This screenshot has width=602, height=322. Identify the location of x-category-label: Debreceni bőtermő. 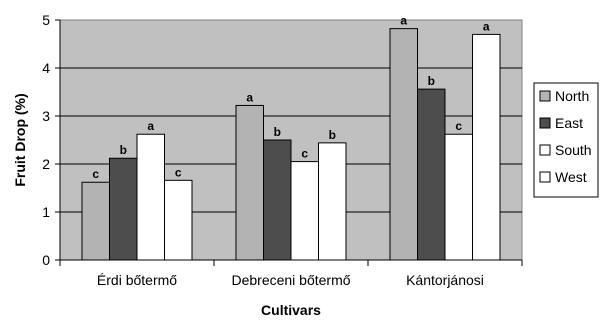
(290, 280).